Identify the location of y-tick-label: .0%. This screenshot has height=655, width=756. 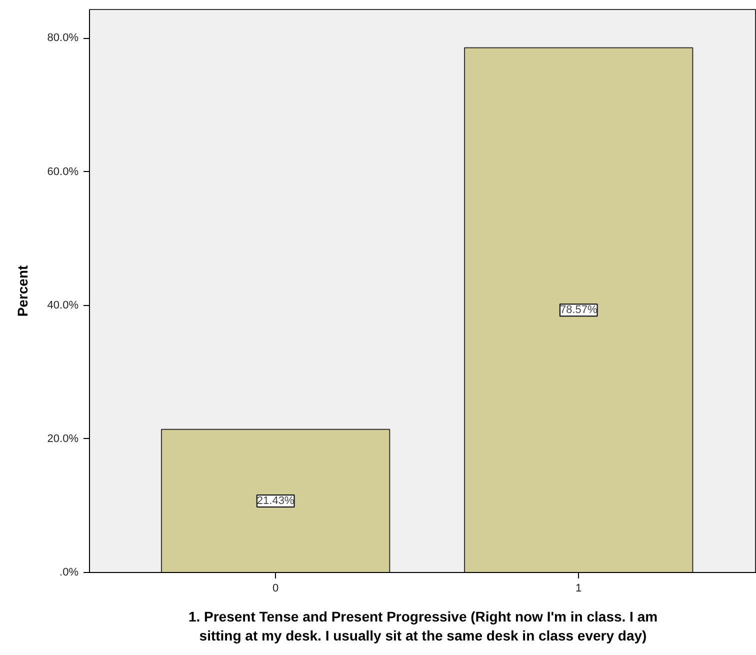
(69, 572).